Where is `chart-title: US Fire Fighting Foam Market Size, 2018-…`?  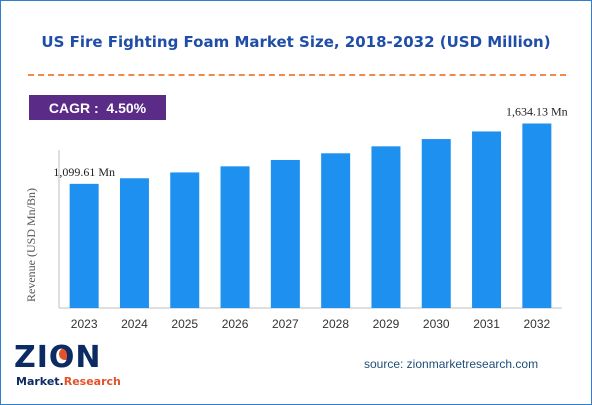
chart-title: US Fire Fighting Foam Market Size, 2018-… is located at coordinates (296, 42).